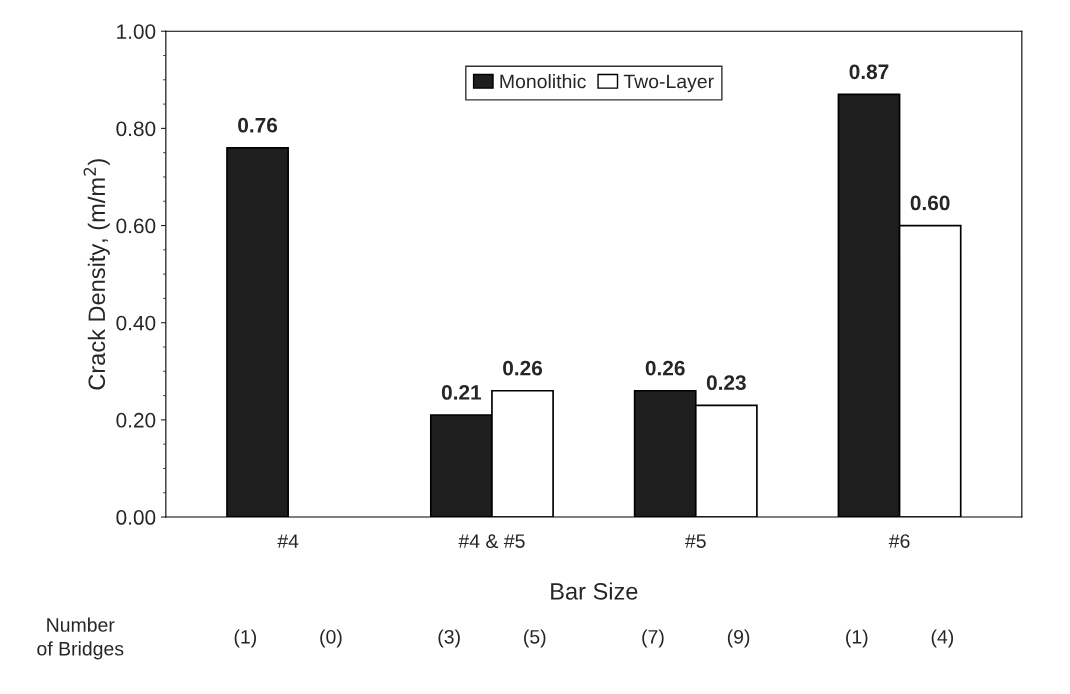  I want to click on text: (9), so click(738, 638).